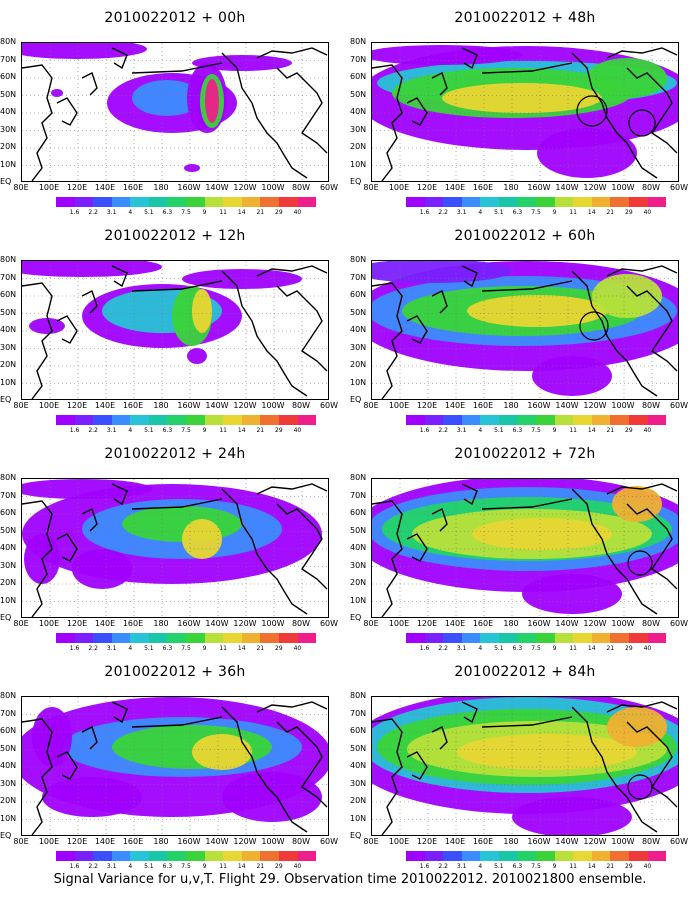  Describe the element at coordinates (647, 212) in the screenshot. I see `colorbar-label: 40` at that location.